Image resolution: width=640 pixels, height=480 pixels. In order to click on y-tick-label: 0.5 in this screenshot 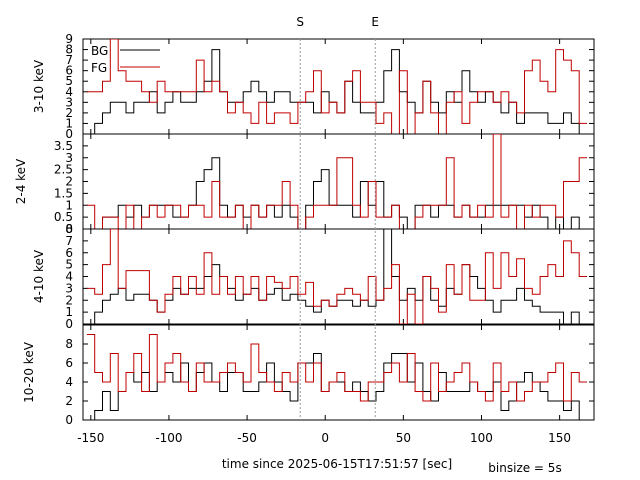, I will do `click(63, 217)`.